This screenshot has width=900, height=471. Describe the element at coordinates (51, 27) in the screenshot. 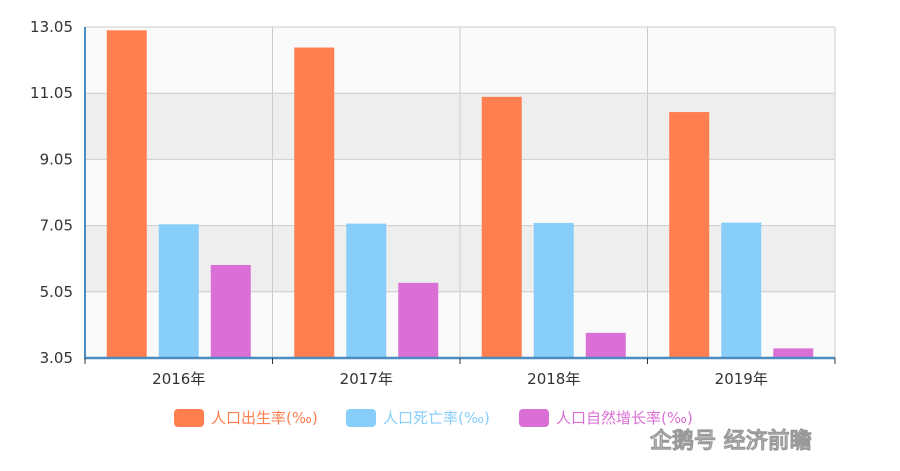

I see `y-tick-label: 13.05` at that location.